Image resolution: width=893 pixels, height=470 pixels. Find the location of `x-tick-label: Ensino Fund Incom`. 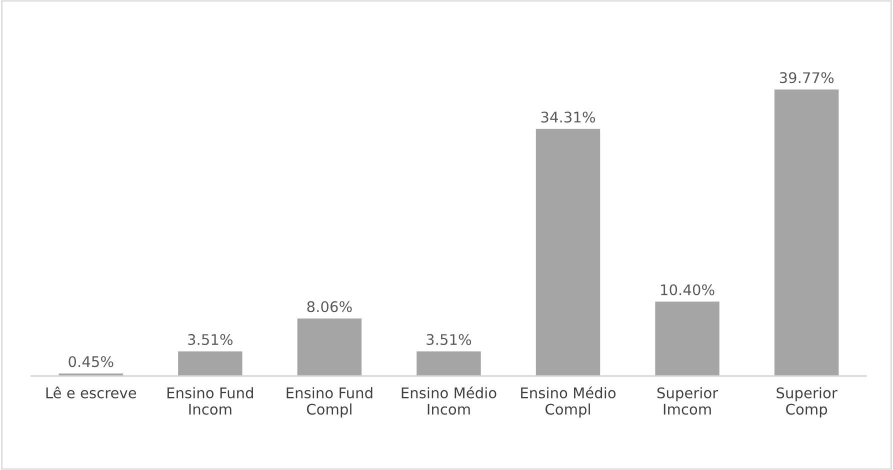

x-tick-label: Ensino Fund Incom is located at coordinates (210, 401).